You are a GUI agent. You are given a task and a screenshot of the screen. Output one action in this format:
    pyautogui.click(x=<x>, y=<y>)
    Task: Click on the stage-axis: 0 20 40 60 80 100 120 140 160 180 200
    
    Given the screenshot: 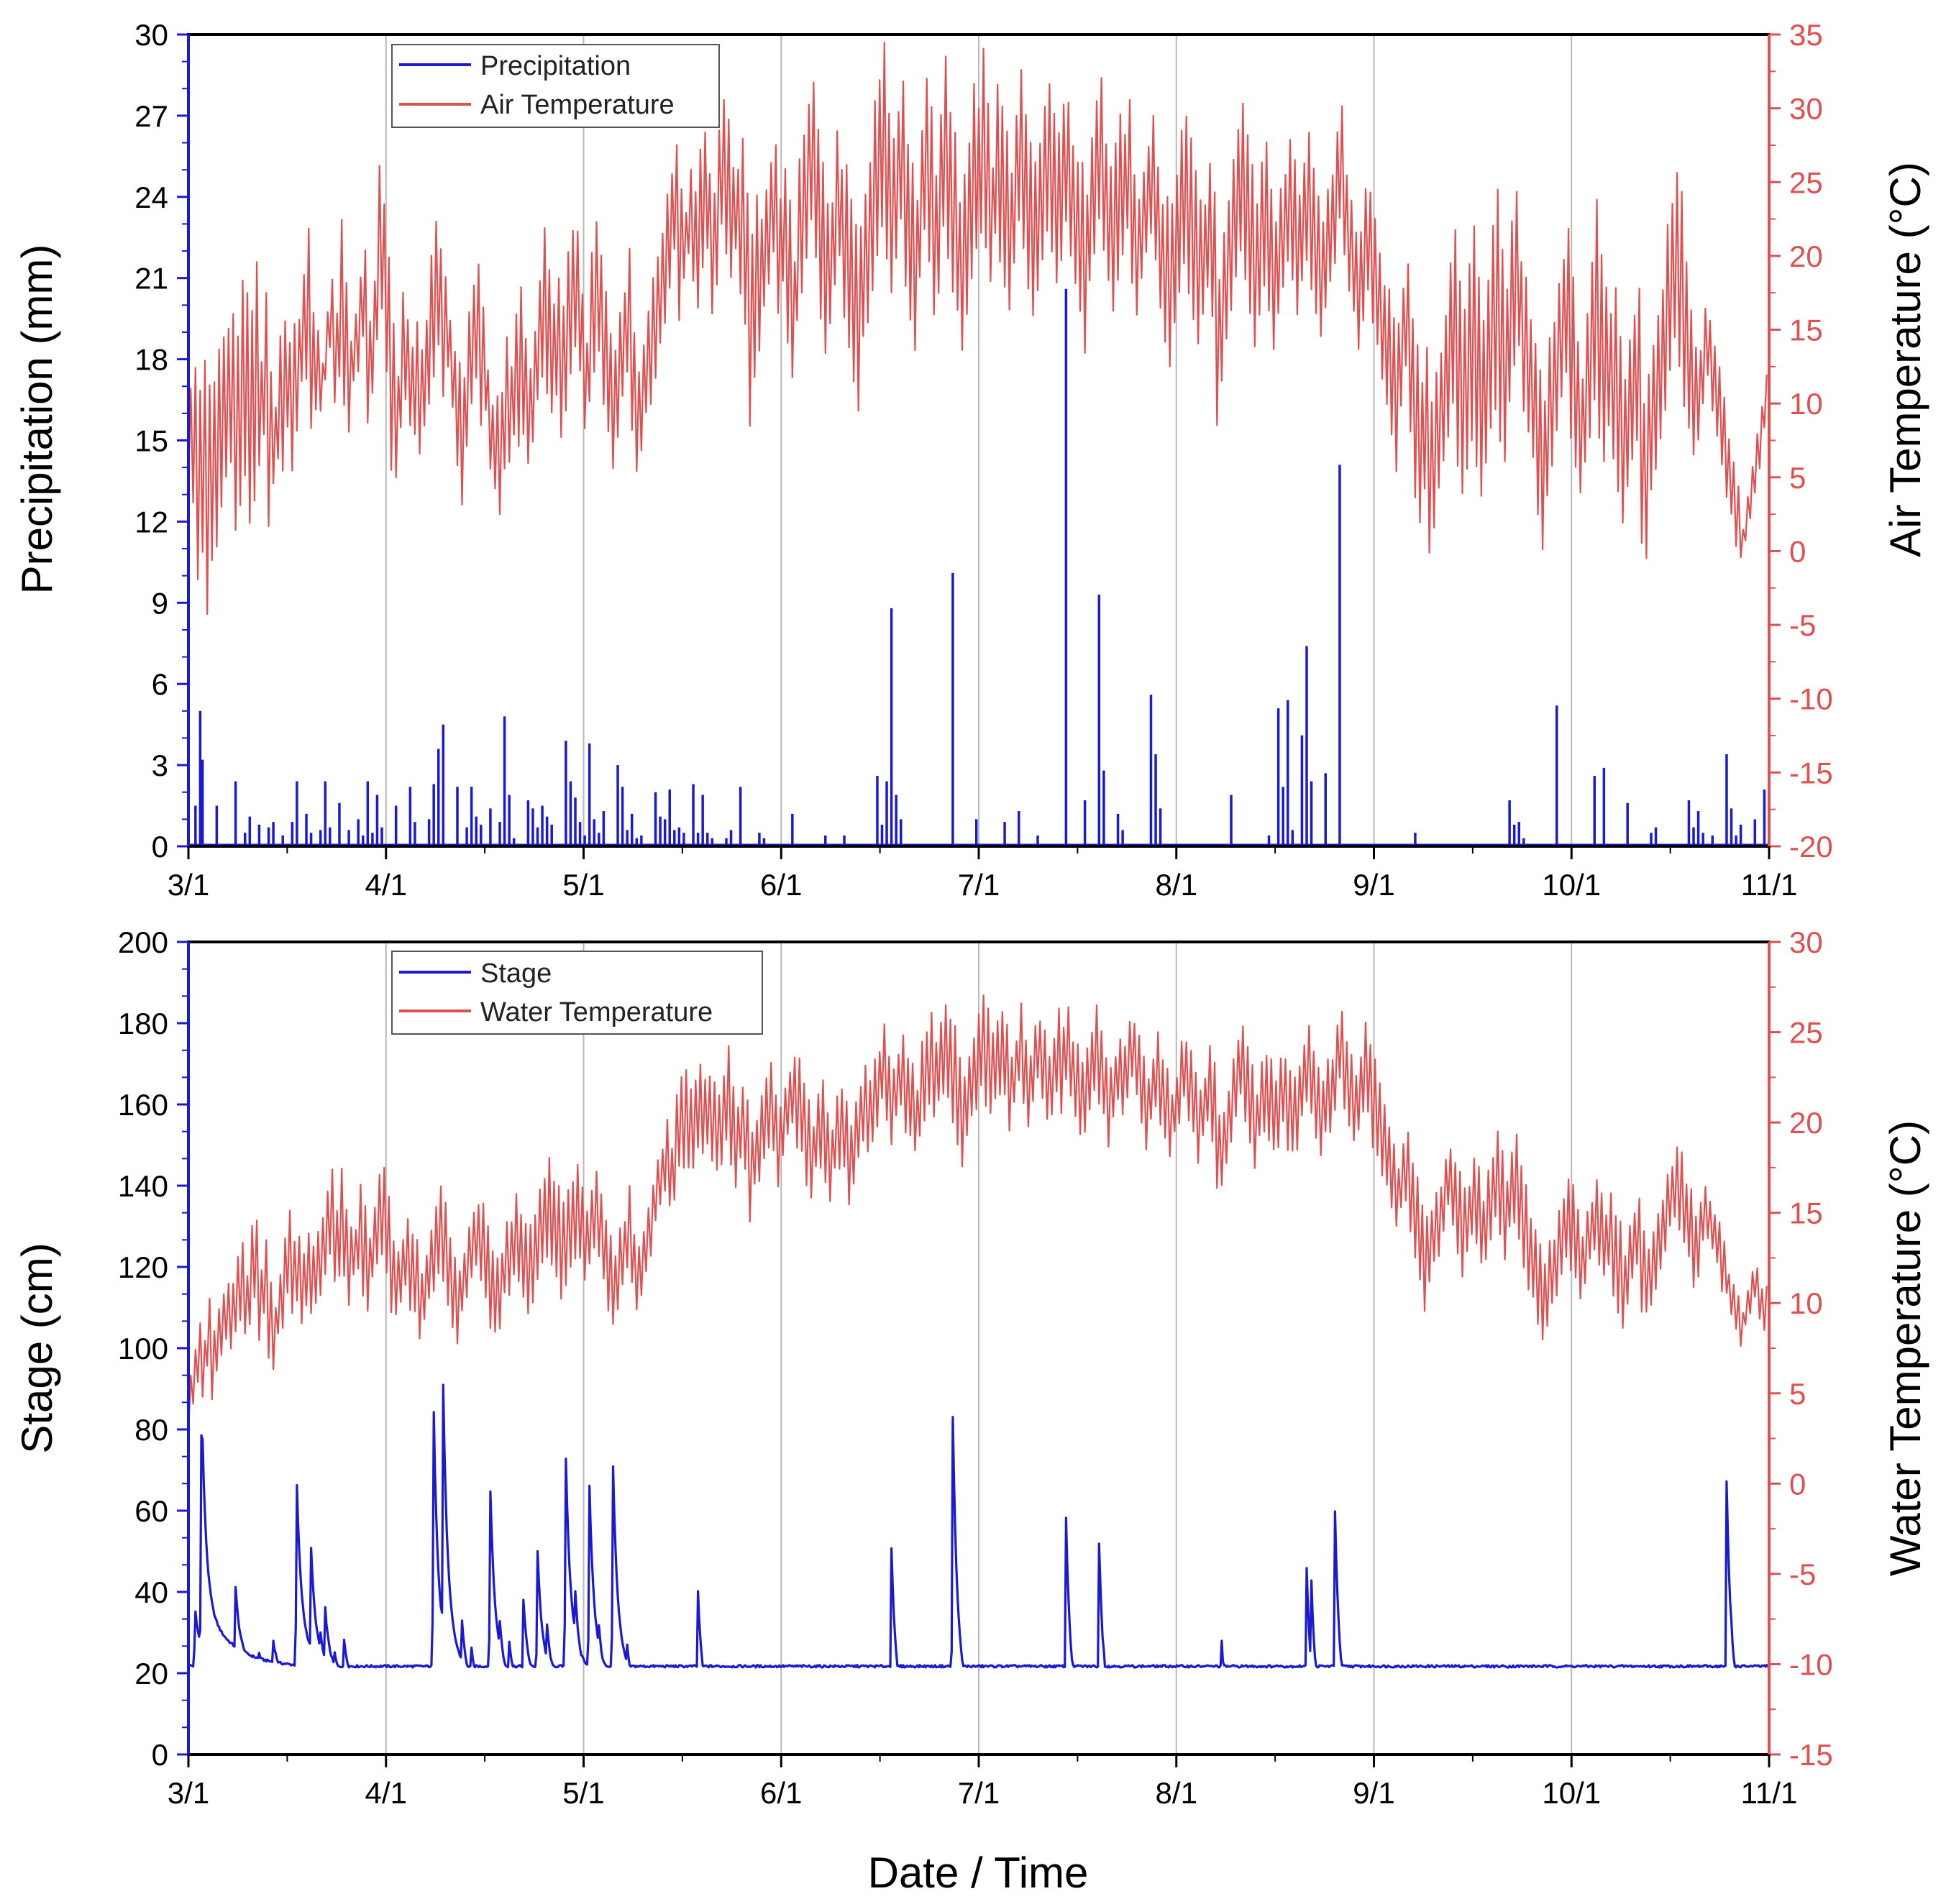 What is the action you would take?
    pyautogui.click(x=154, y=1348)
    